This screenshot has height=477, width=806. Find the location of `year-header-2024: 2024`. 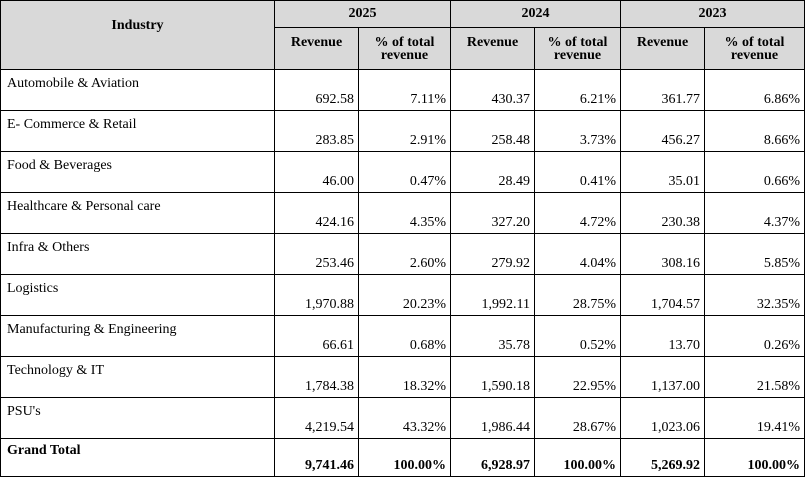

year-header-2024: 2024 is located at coordinates (535, 14).